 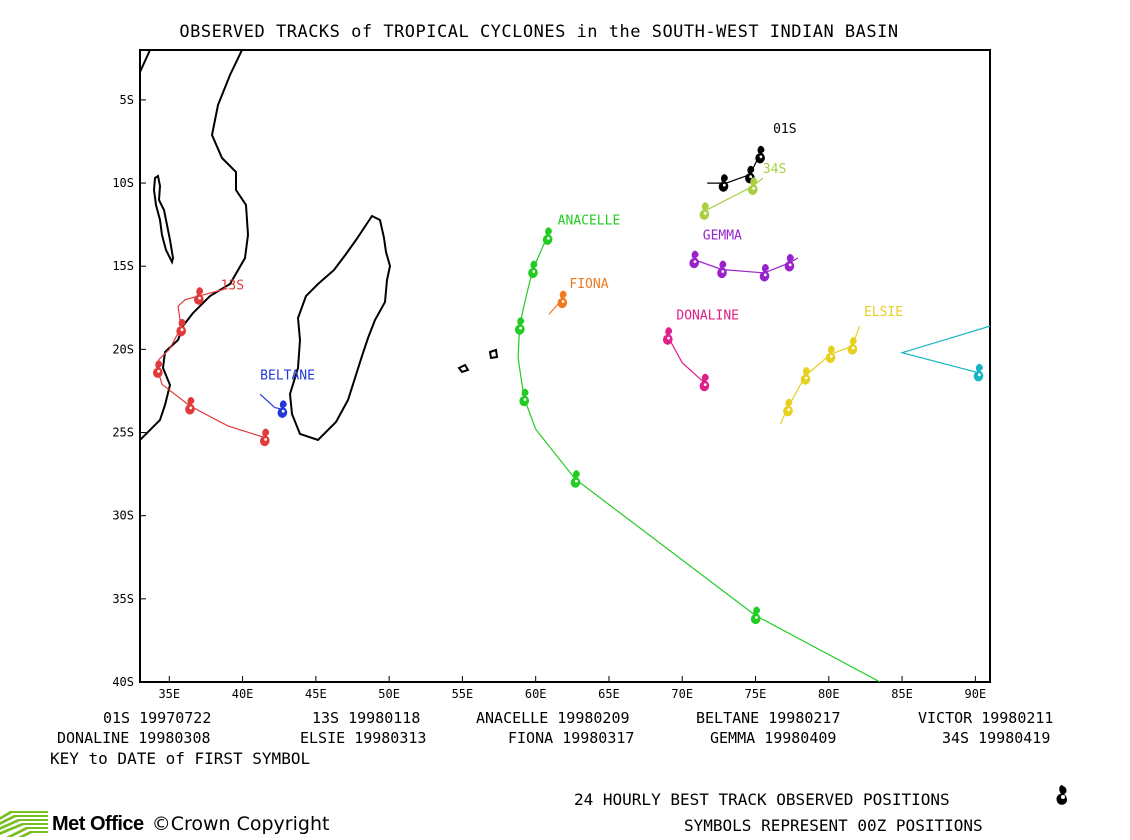 I want to click on lat-tick-label: 30S, so click(x=123, y=516).